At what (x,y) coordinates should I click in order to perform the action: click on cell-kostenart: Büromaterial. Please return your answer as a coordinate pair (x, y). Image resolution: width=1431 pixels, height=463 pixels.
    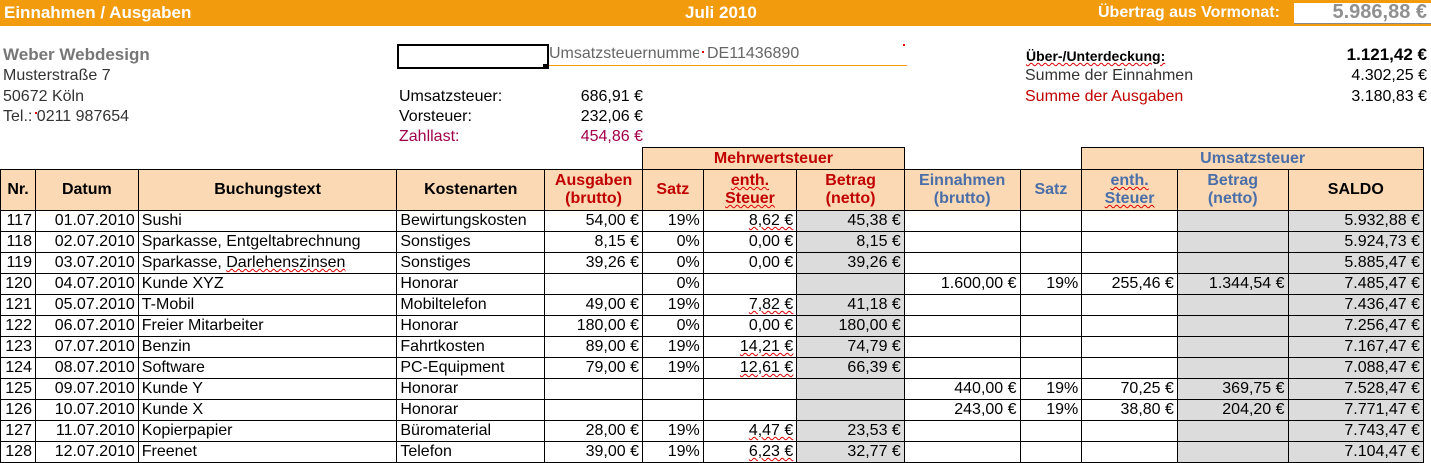
    Looking at the image, I should click on (471, 431).